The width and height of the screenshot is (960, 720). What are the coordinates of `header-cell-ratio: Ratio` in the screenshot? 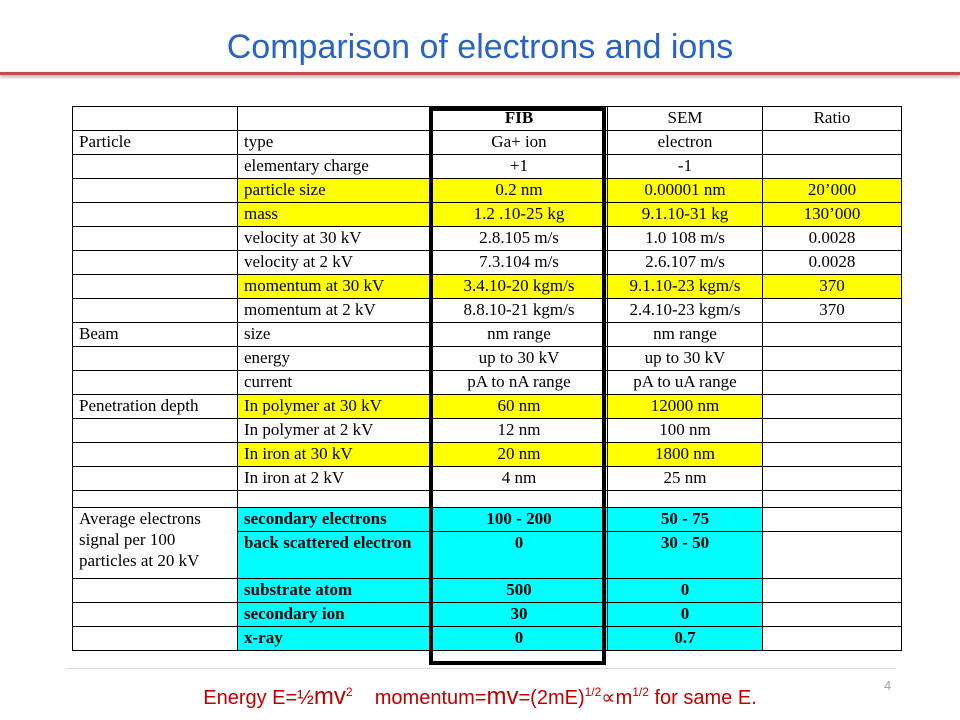 It's located at (832, 118).